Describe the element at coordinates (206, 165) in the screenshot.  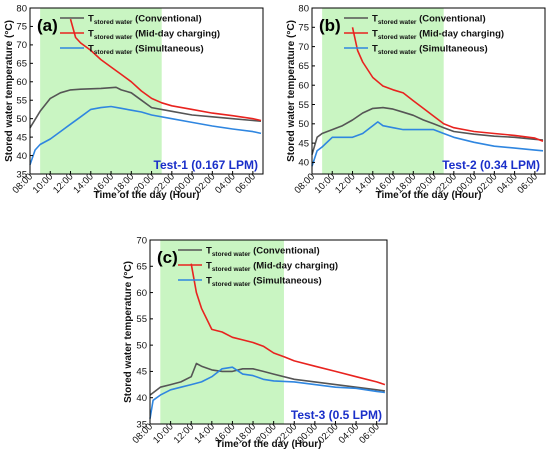
I see `test-label: Test-1 (0.167 LPM)` at that location.